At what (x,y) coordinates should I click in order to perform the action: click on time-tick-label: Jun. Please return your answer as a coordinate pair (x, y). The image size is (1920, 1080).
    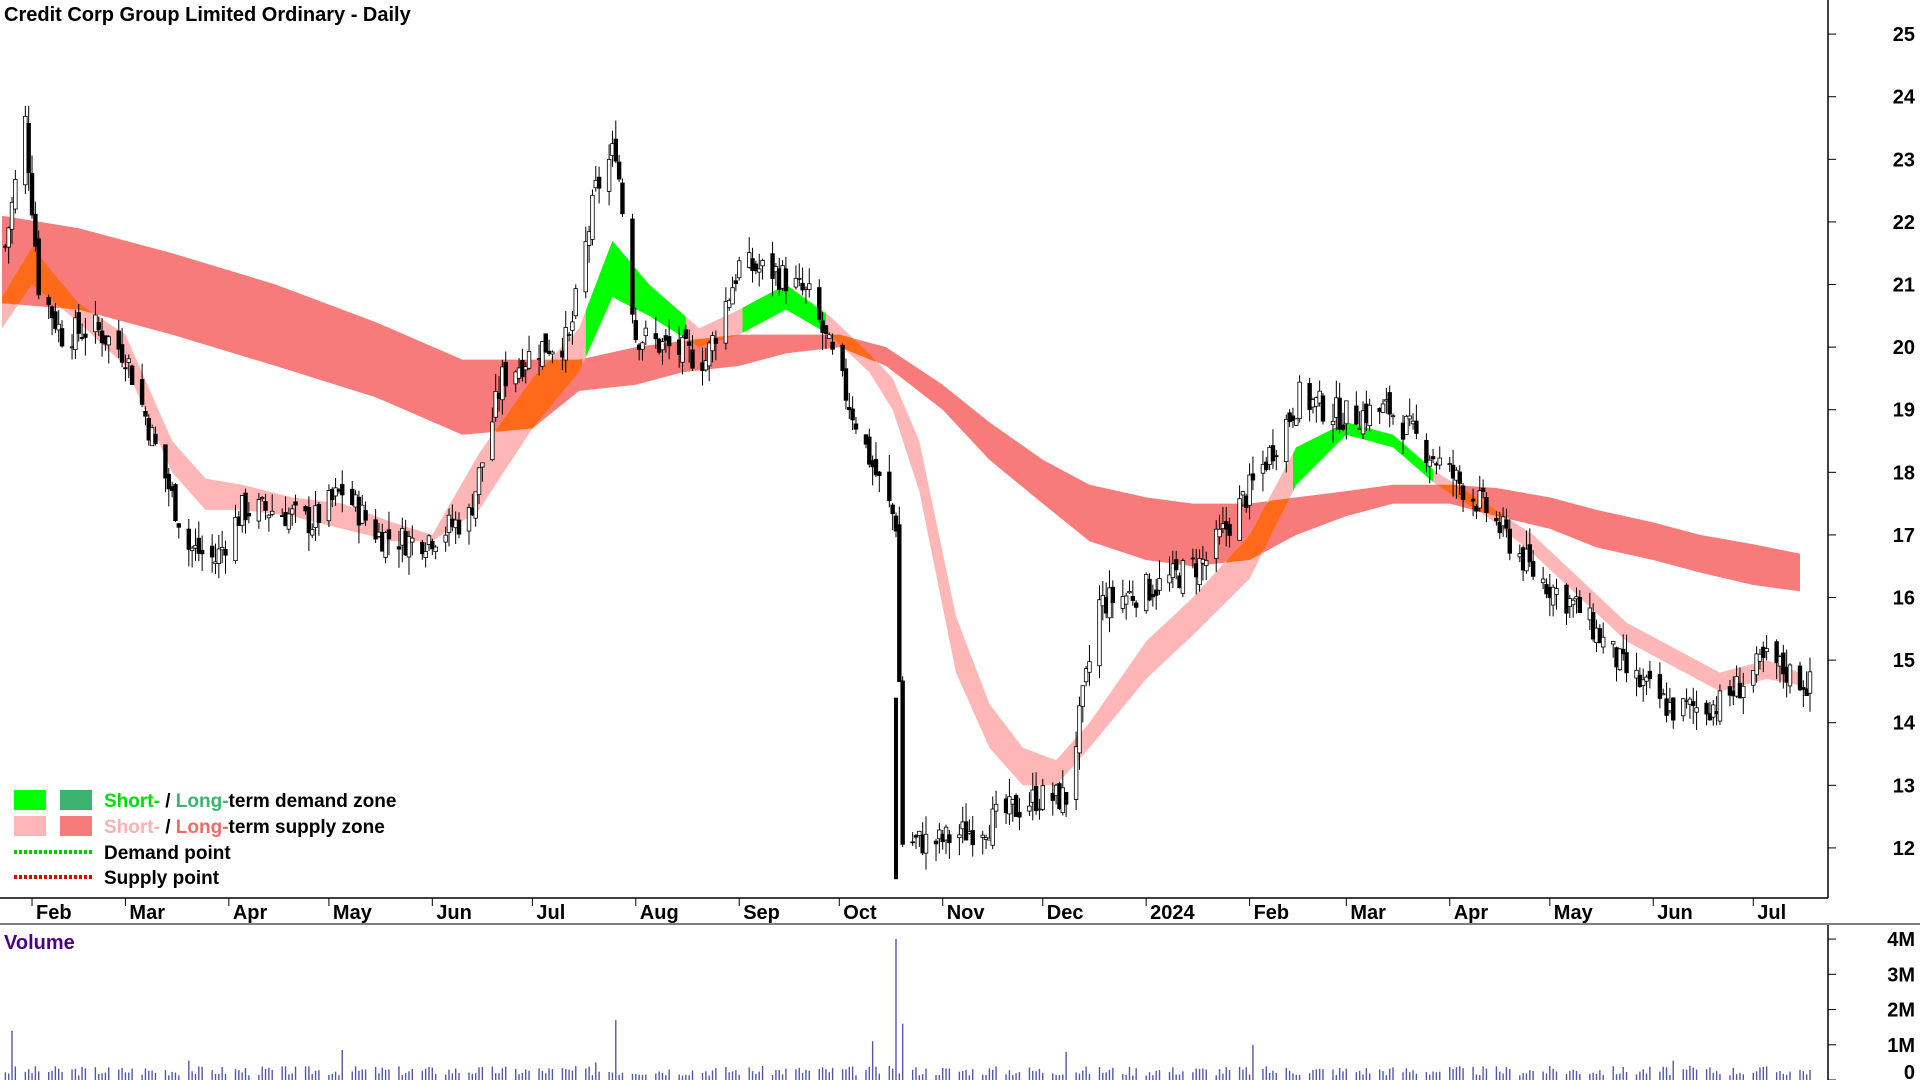
    Looking at the image, I should click on (454, 913).